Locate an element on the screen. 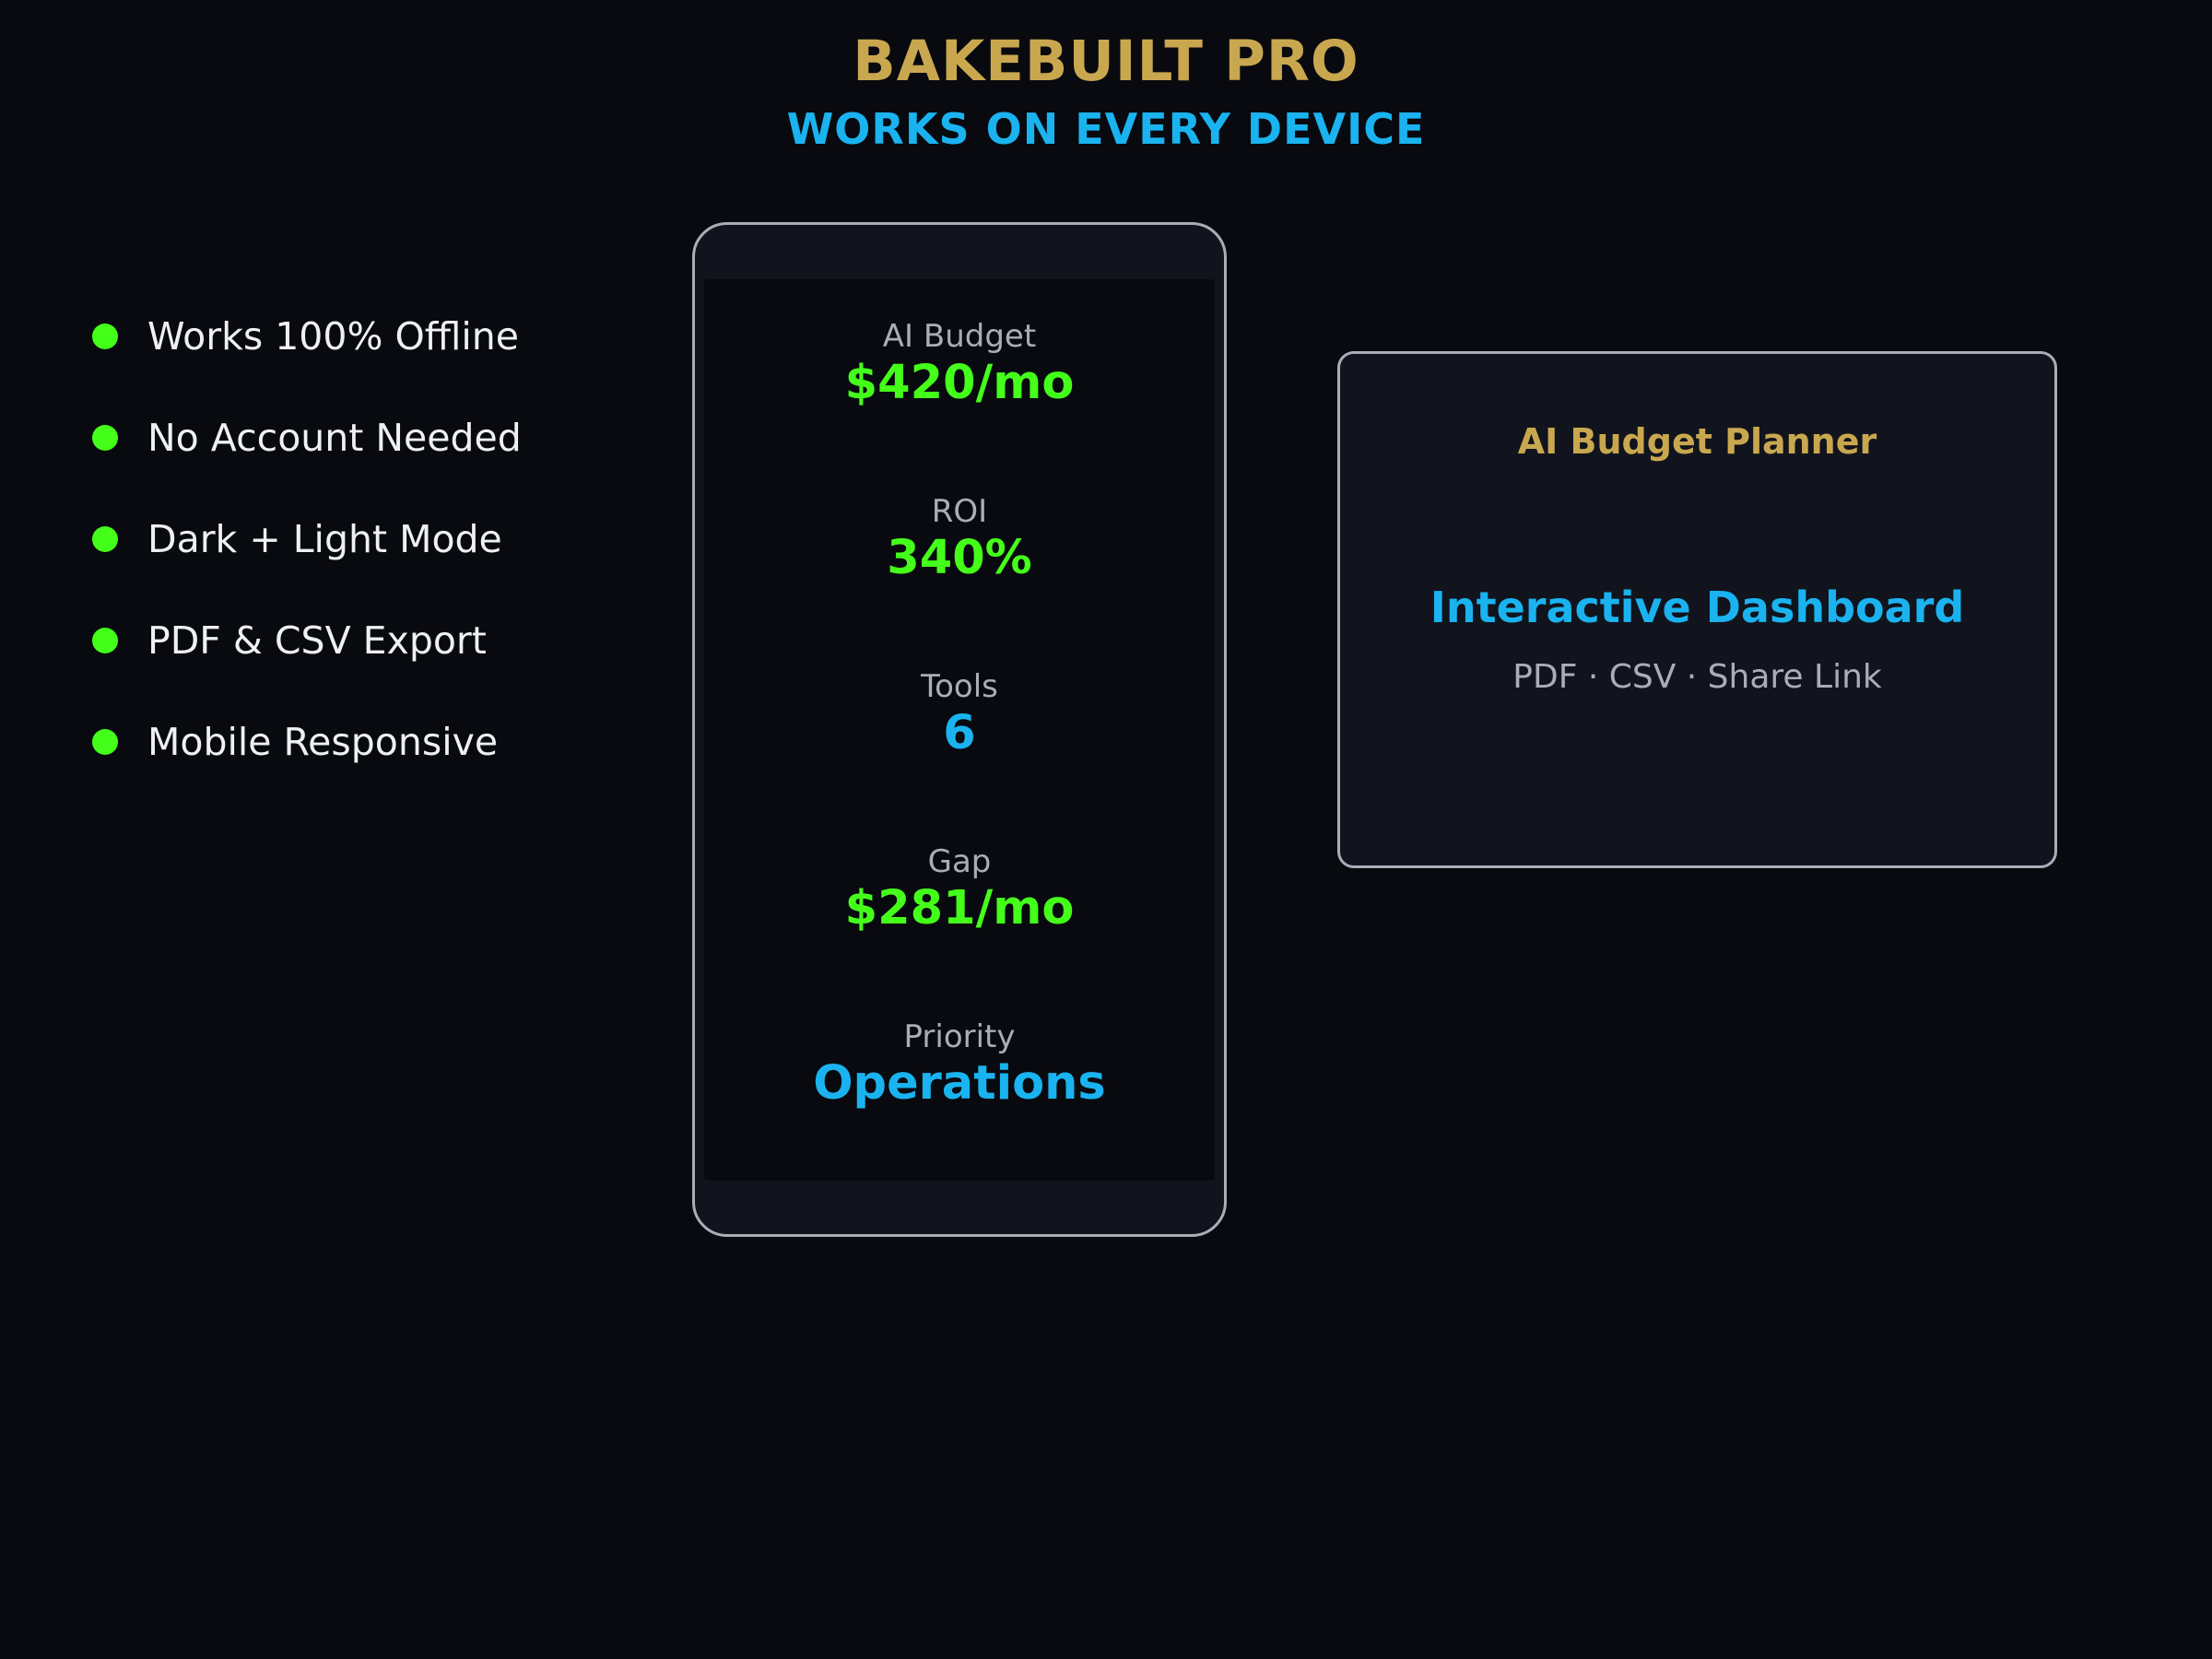 The height and width of the screenshot is (1659, 2212). stat-label: AI Budget is located at coordinates (959, 336).